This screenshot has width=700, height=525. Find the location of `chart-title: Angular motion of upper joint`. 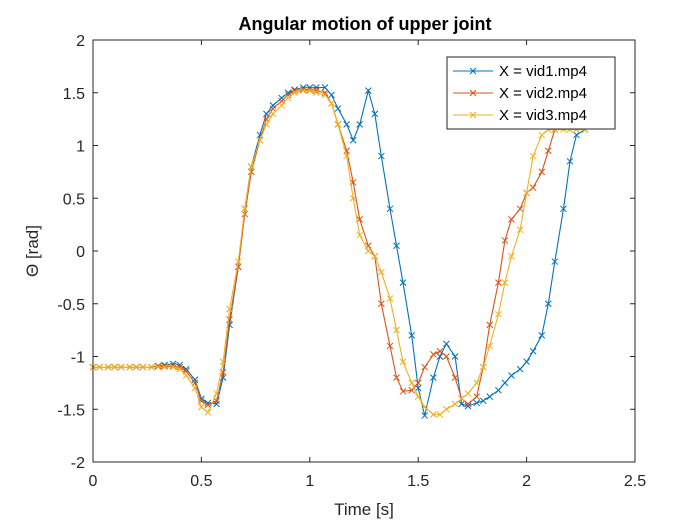

chart-title: Angular motion of upper joint is located at coordinates (365, 24).